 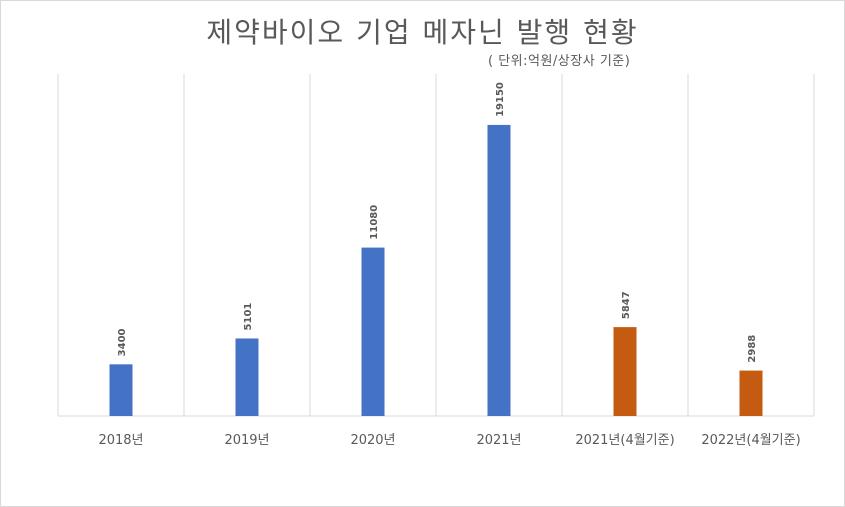 I want to click on data-label: 2988, so click(x=752, y=349).